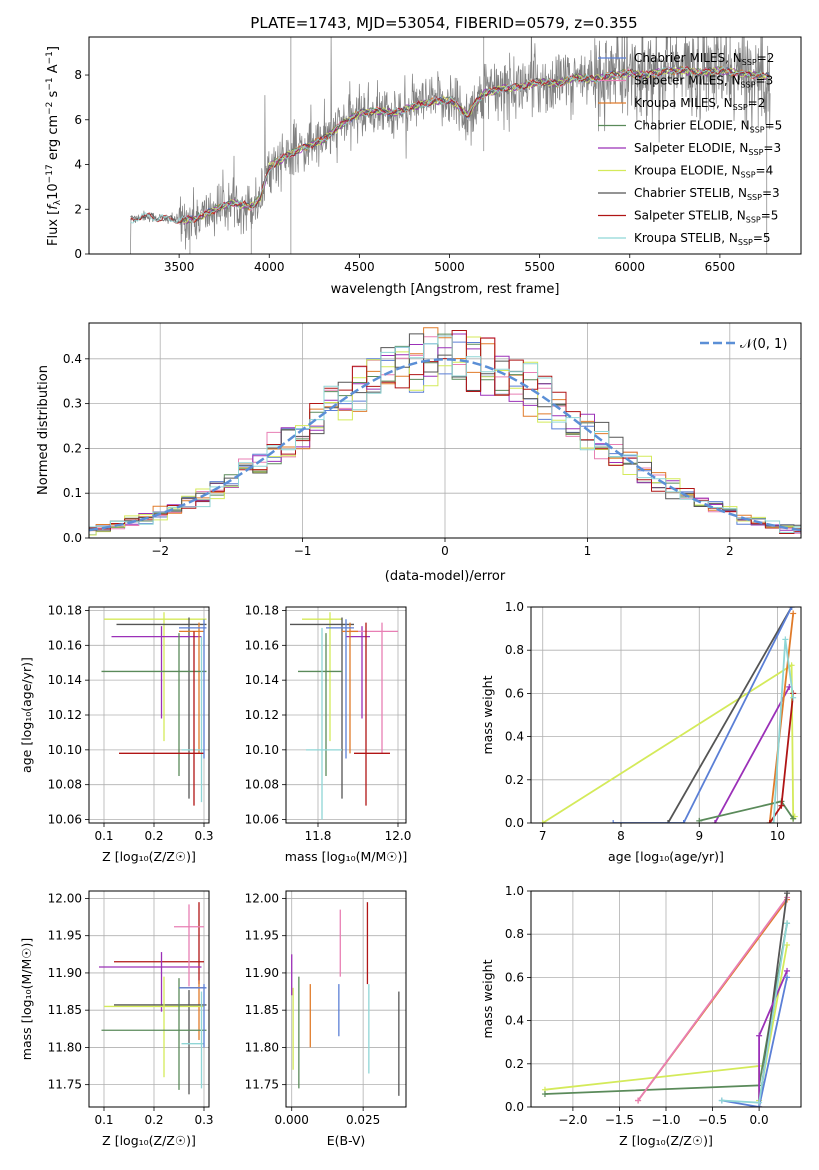 This screenshot has height=1170, width=819. What do you see at coordinates (712, 999) in the screenshot?
I see `weight-line-salpeter_miles` at bounding box center [712, 999].